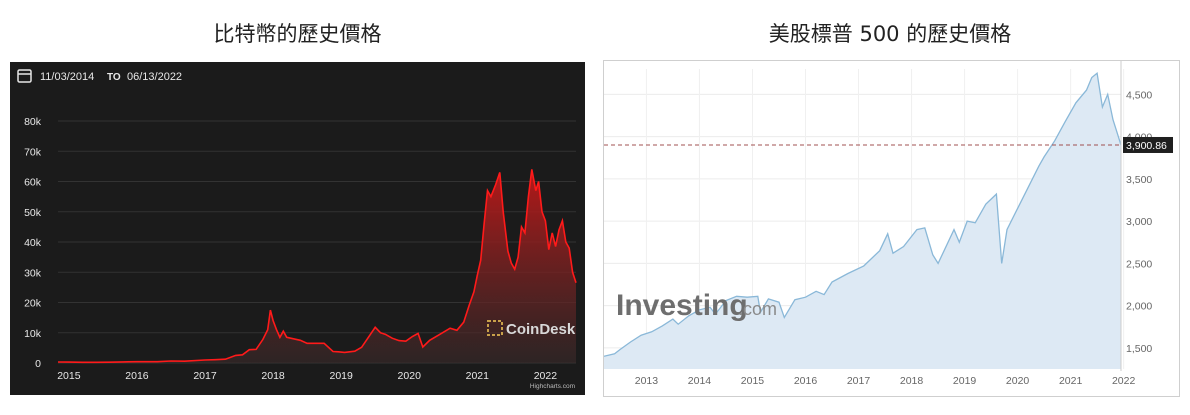 The height and width of the screenshot is (415, 1190). What do you see at coordinates (1139, 264) in the screenshot?
I see `y-tick-label: 2,500` at bounding box center [1139, 264].